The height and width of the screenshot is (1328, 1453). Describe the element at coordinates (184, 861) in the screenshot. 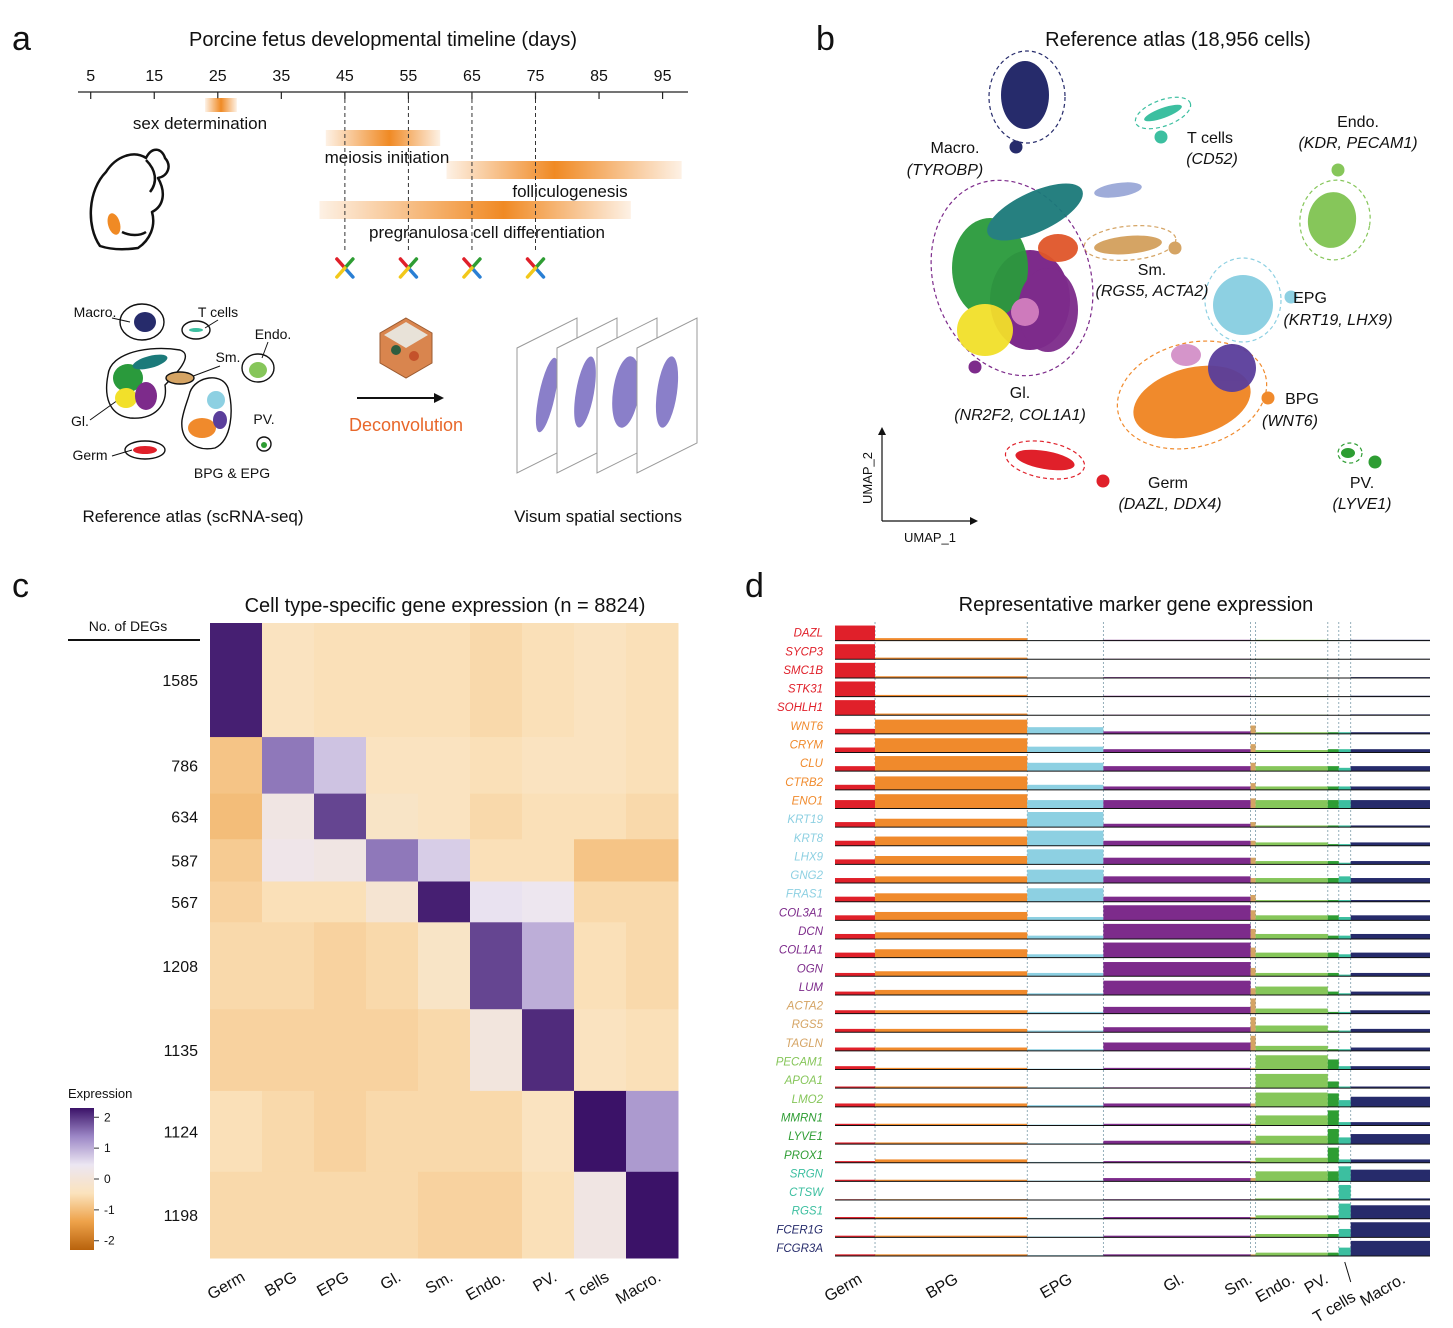

I see `deg-count: 587` at that location.